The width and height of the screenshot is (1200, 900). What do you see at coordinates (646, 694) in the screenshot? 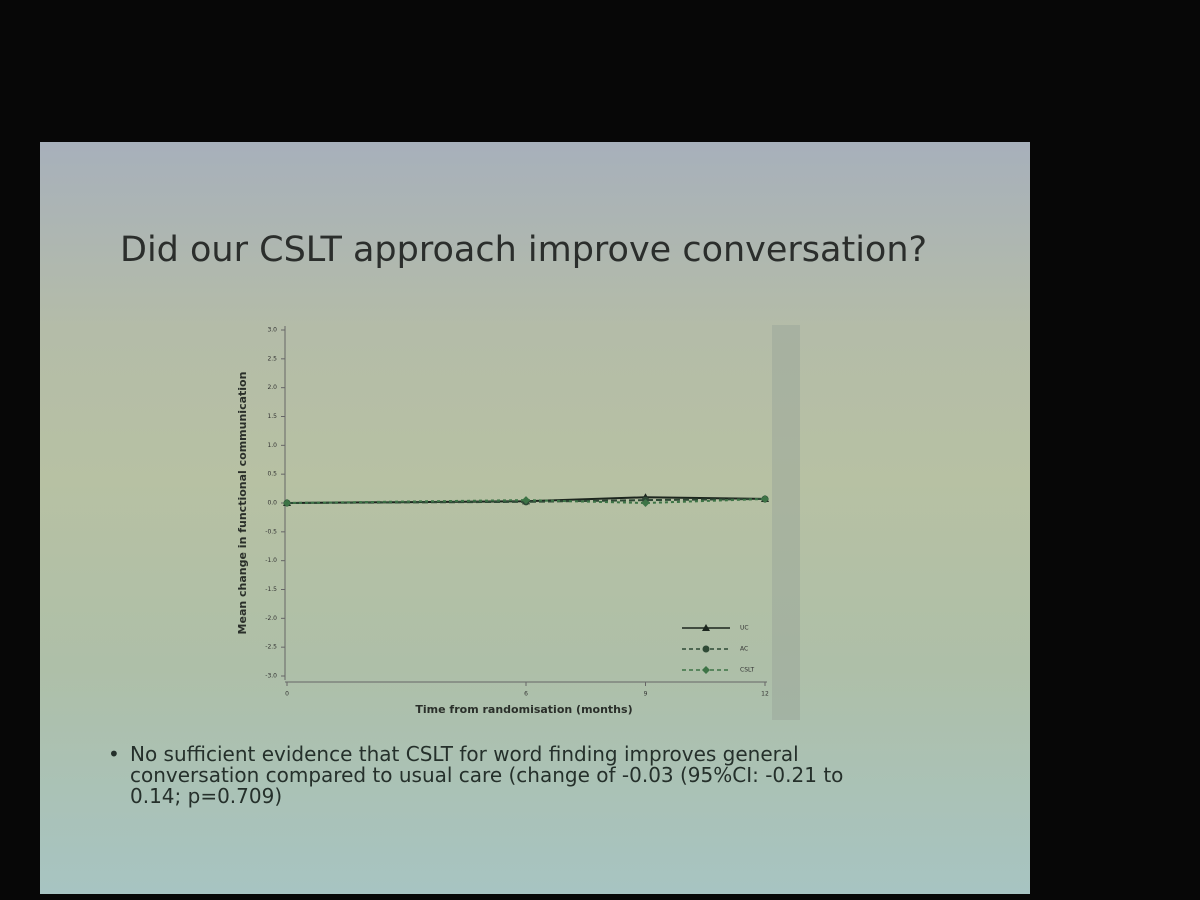
I see `x-tick-label: 9` at bounding box center [646, 694].